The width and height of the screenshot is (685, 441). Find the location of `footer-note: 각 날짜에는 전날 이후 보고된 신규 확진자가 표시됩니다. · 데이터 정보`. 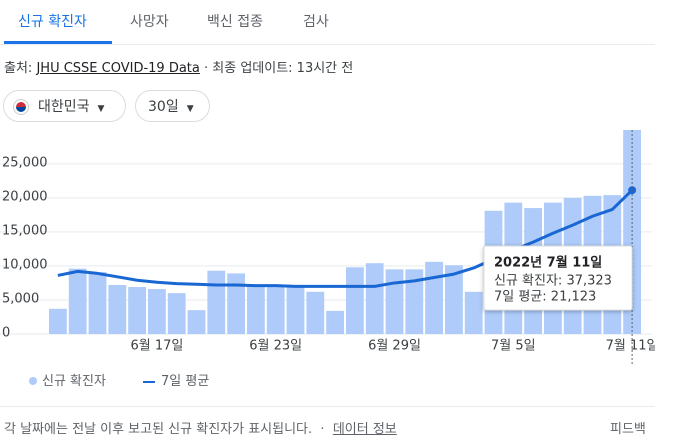

footer-note: 각 날짜에는 전날 이후 보고된 신규 확진자가 표시됩니다. · 데이터 정보 is located at coordinates (200, 429).